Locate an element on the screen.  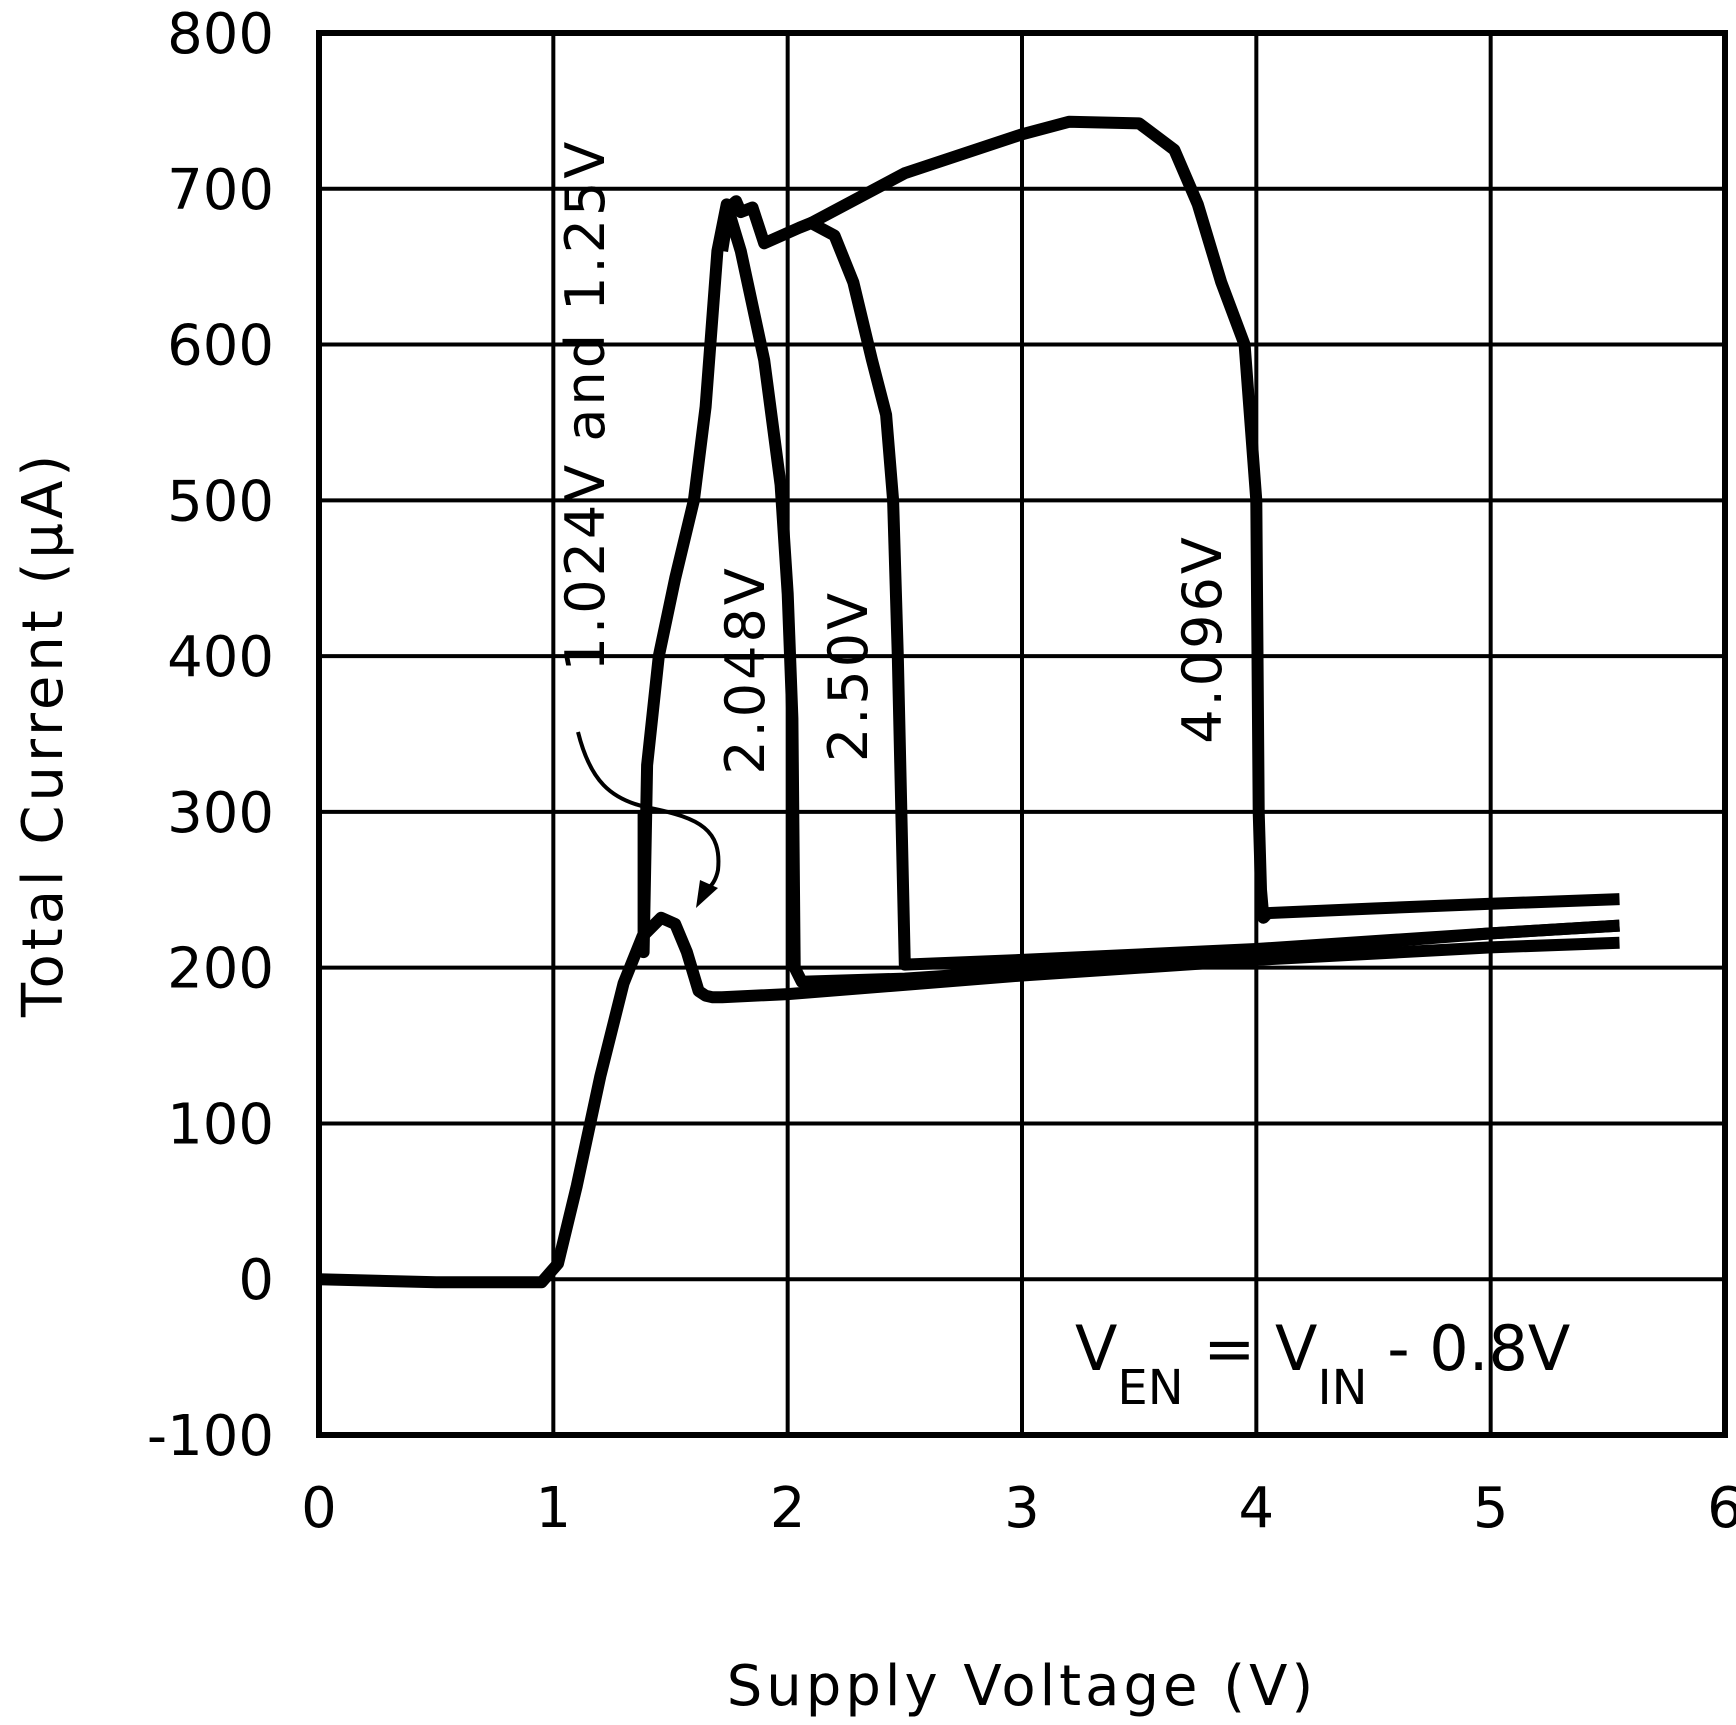
annot-en-subscript: EN is located at coordinates (1150, 1388).